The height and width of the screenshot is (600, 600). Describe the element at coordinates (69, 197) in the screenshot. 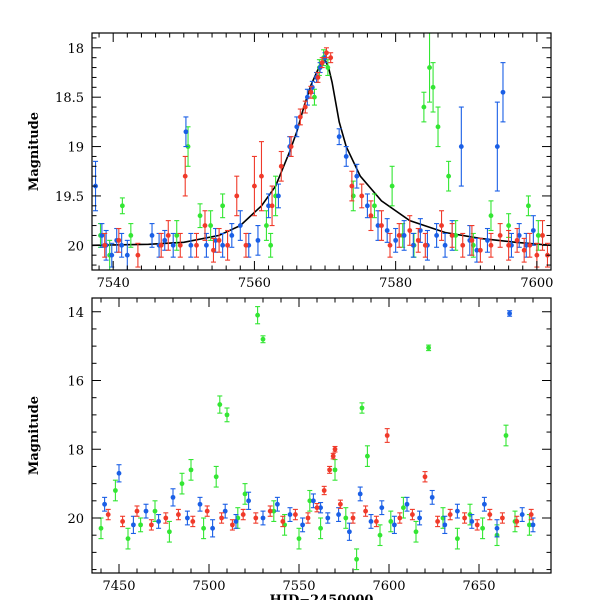

I see `y-tick-label: 19.5` at that location.